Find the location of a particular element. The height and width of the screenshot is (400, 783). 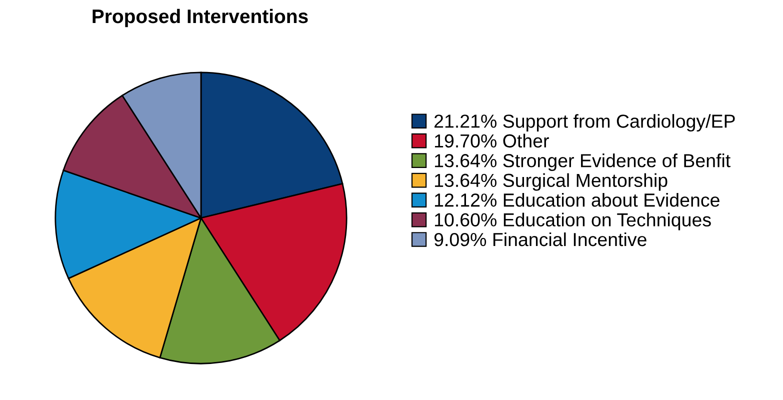

legend-label: 13.64% Stronger Evidence of Benfit is located at coordinates (582, 163).